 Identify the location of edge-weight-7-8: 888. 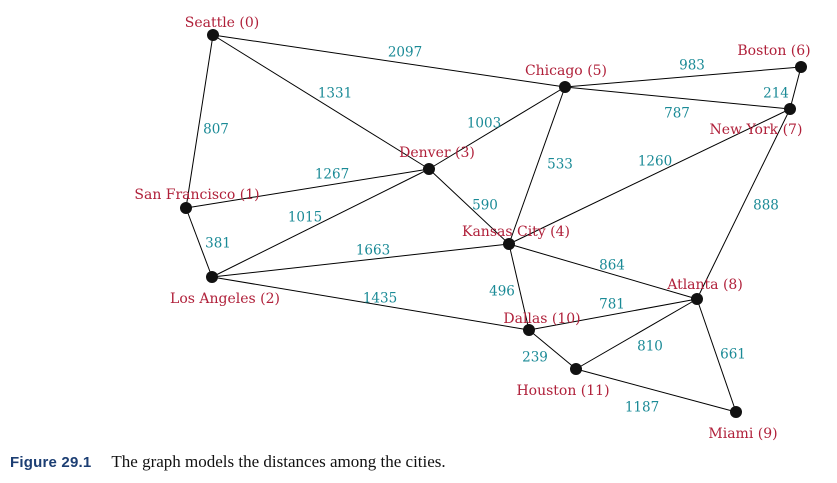
(766, 206).